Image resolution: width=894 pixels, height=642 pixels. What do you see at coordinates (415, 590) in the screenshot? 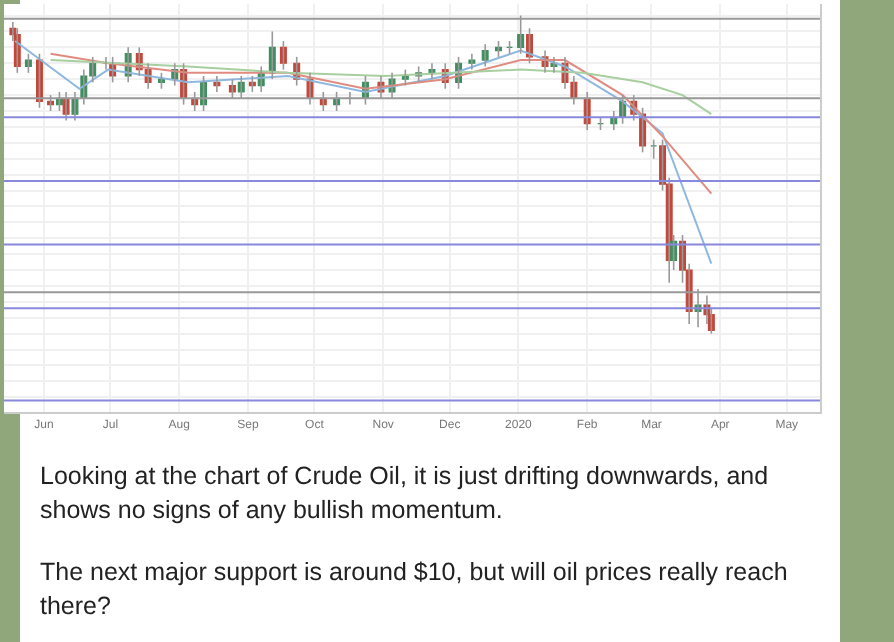
I see `text: The next major support is around $10, but will oil prices really reach there?` at bounding box center [415, 590].